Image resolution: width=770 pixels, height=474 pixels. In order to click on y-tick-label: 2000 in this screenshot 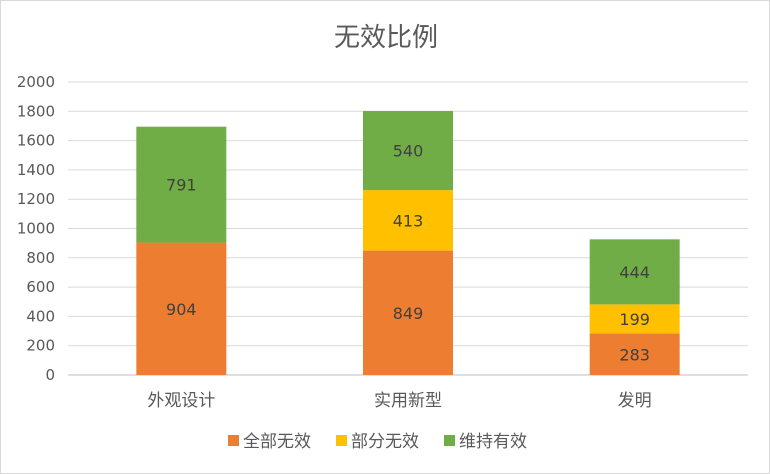, I will do `click(36, 82)`.